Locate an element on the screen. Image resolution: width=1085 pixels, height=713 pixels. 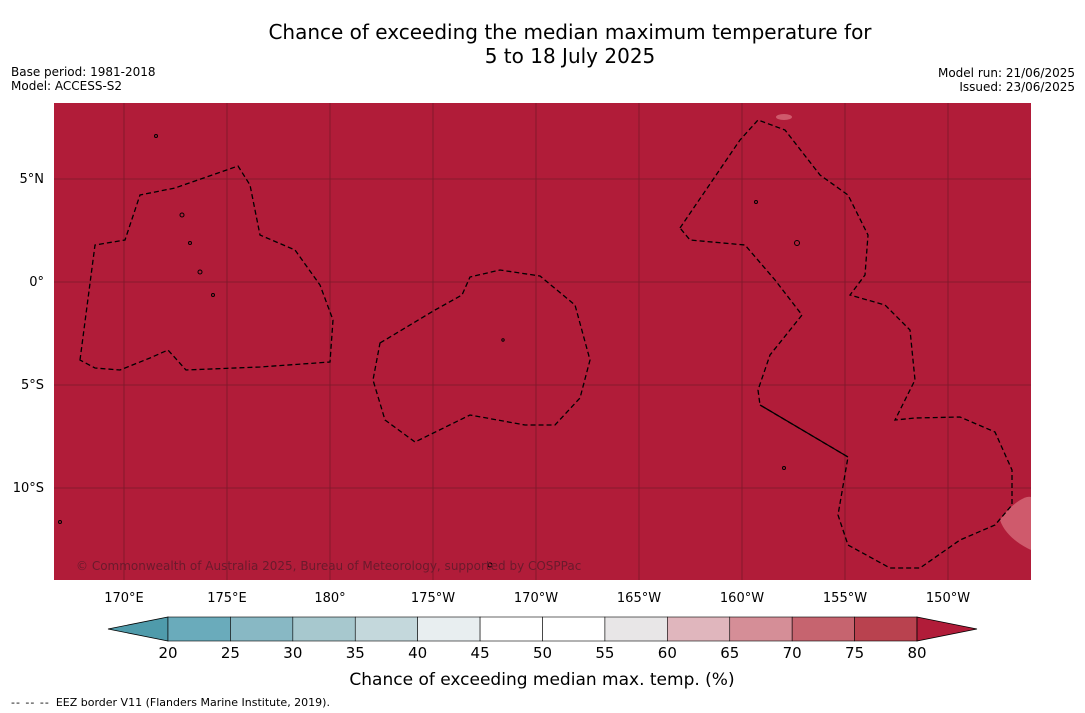
lat-label-5n: 5°N is located at coordinates (32, 179).